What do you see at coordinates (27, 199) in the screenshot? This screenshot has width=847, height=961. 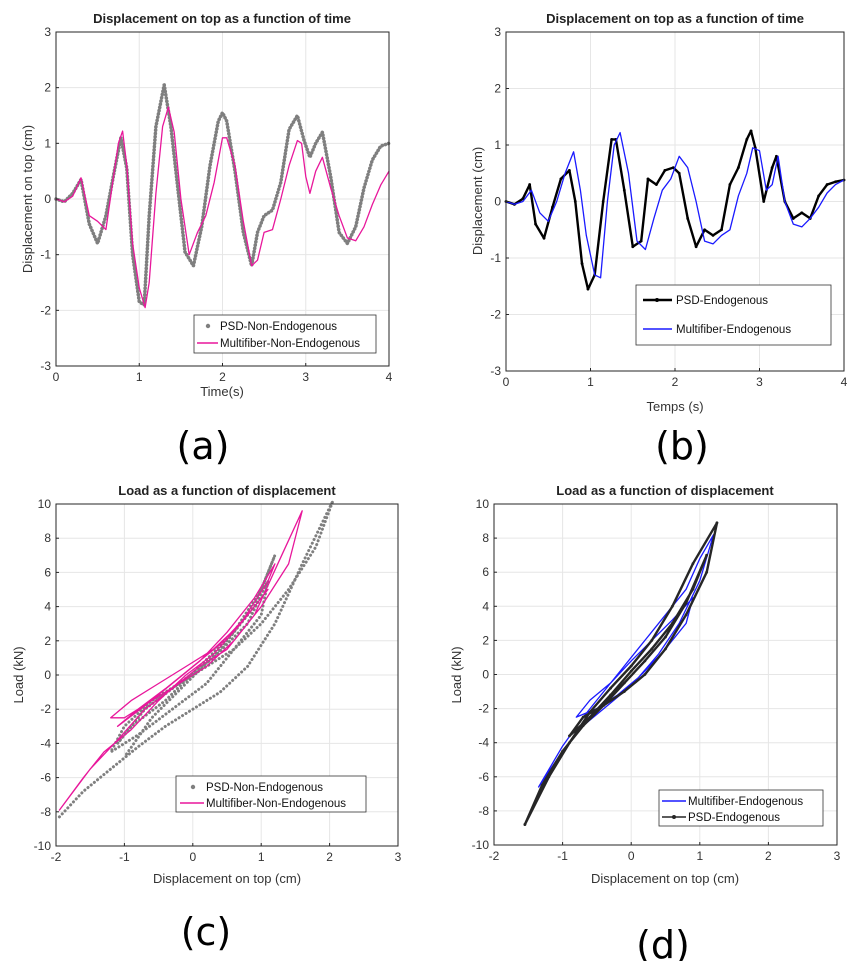 I see `y-axis-label-a: Displacement on top (cm)` at bounding box center [27, 199].